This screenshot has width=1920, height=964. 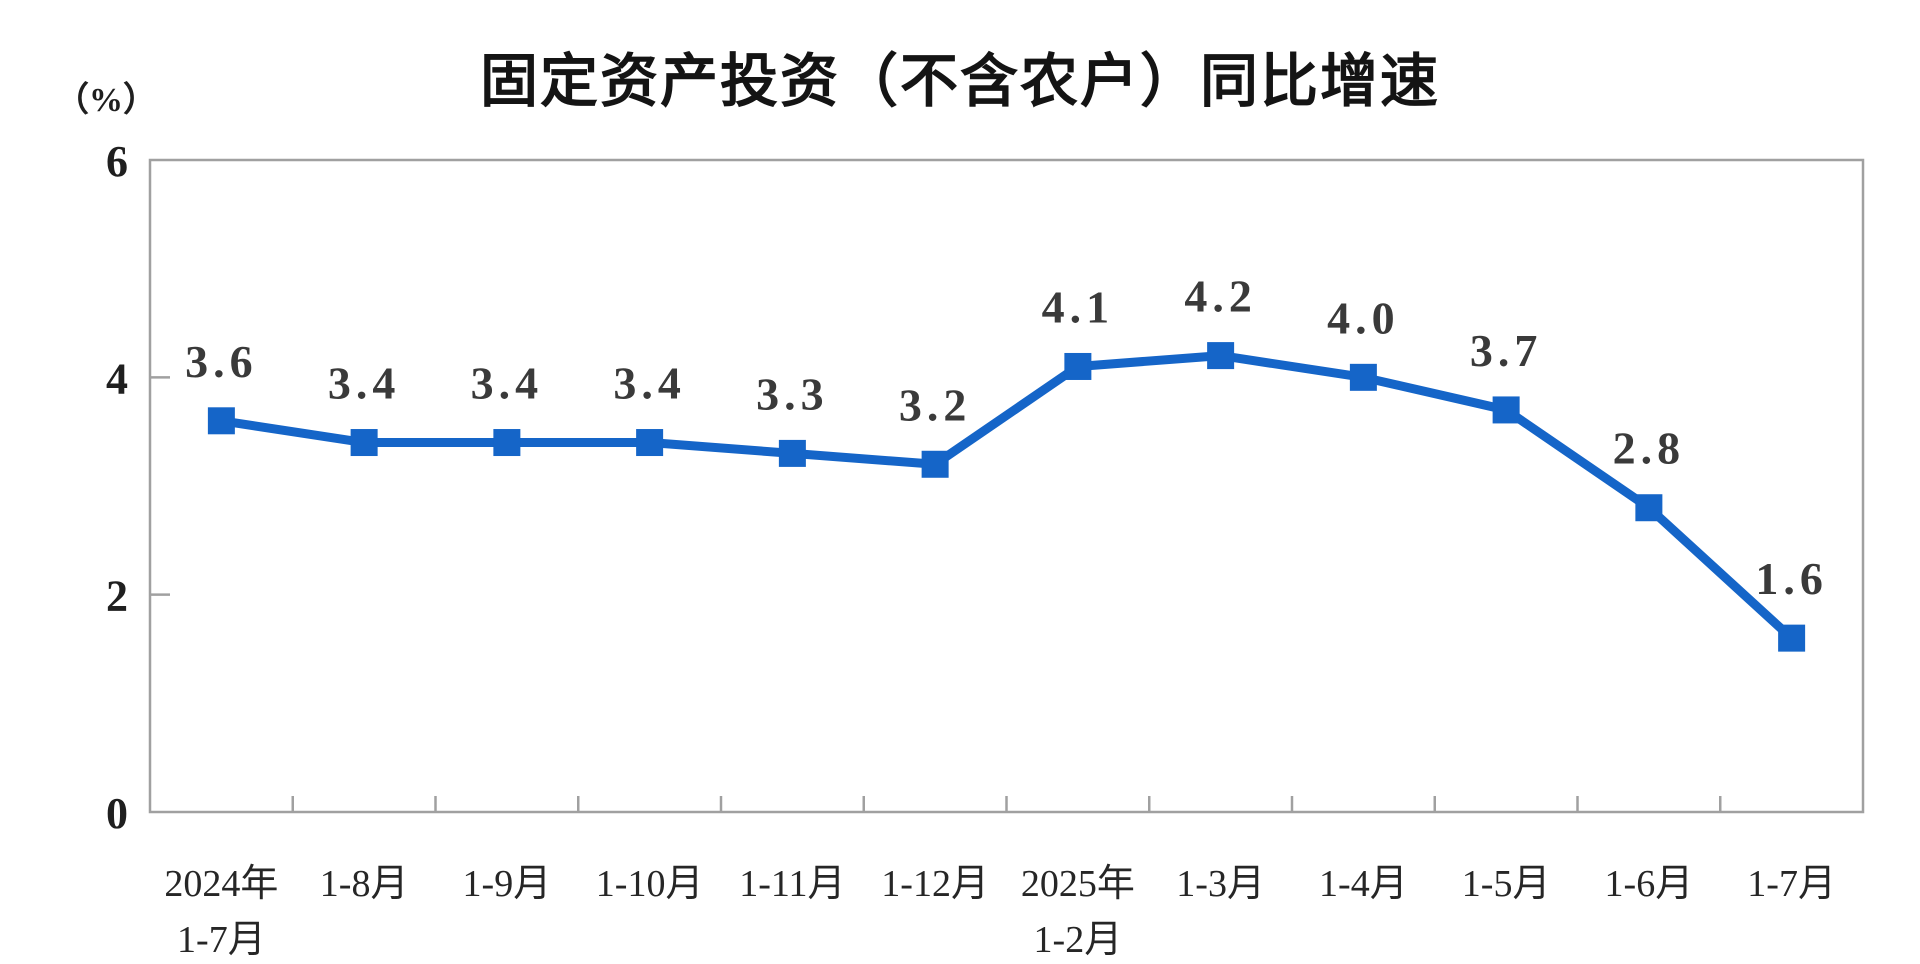 What do you see at coordinates (117, 378) in the screenshot?
I see `y-axis-tick-label: 4` at bounding box center [117, 378].